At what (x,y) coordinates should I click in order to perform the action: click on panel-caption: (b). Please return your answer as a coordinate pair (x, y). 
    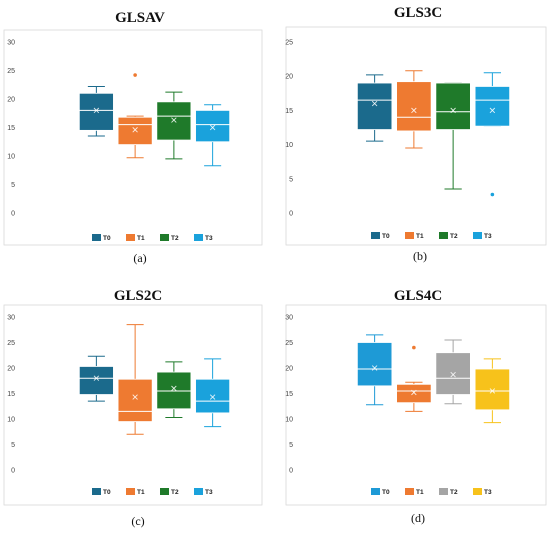
    Looking at the image, I should click on (420, 256).